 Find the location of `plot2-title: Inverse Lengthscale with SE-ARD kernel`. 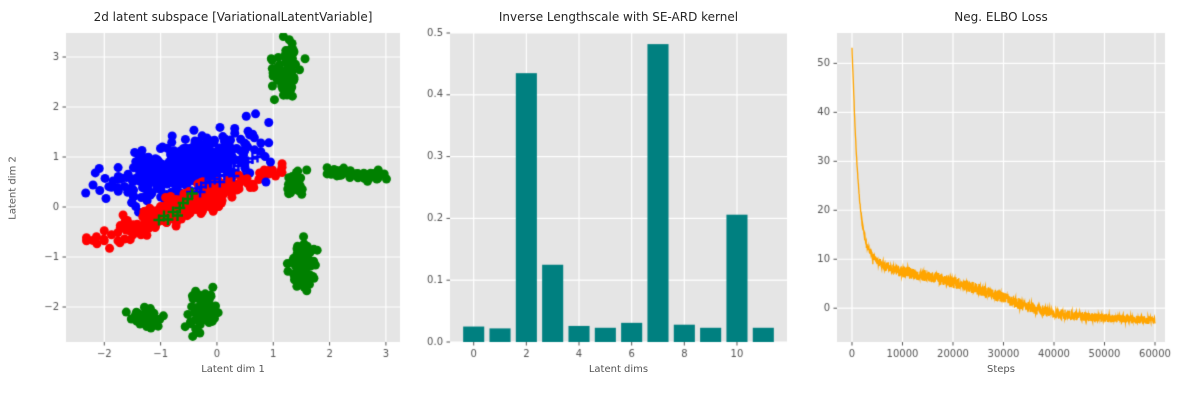

plot2-title: Inverse Lengthscale with SE-ARD kernel is located at coordinates (618, 17).